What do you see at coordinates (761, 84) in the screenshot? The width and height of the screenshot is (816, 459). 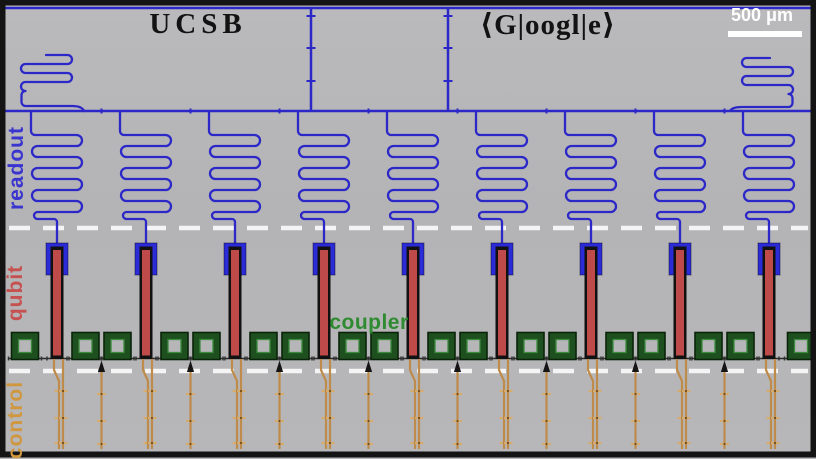 I see `launcher-meander-right` at bounding box center [761, 84].